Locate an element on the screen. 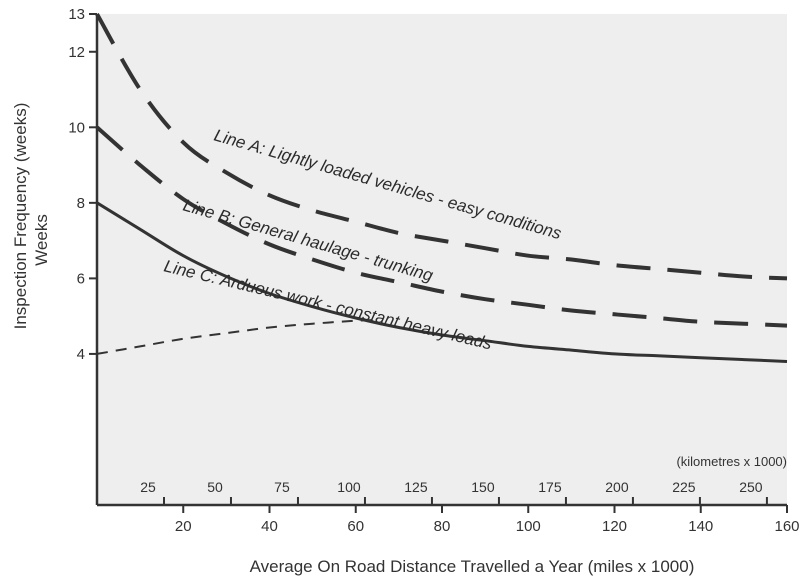 The width and height of the screenshot is (804, 583). x-tick-label: 40 is located at coordinates (269, 526).